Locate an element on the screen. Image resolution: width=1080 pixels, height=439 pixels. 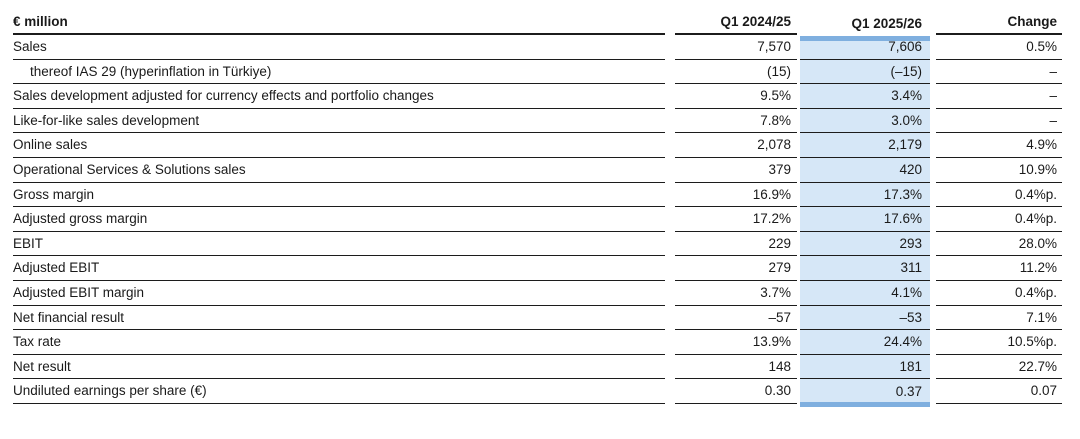
table-row: Net result 148 181 22.7% is located at coordinates (537, 367).